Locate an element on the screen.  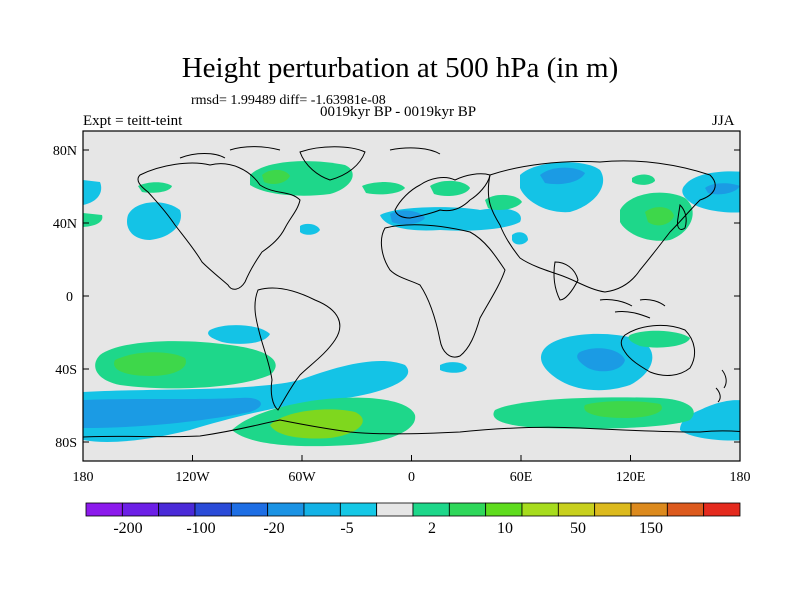
colorbar-labels: -200 -100 -20 -5 2 10 50 150 is located at coordinates (388, 528).